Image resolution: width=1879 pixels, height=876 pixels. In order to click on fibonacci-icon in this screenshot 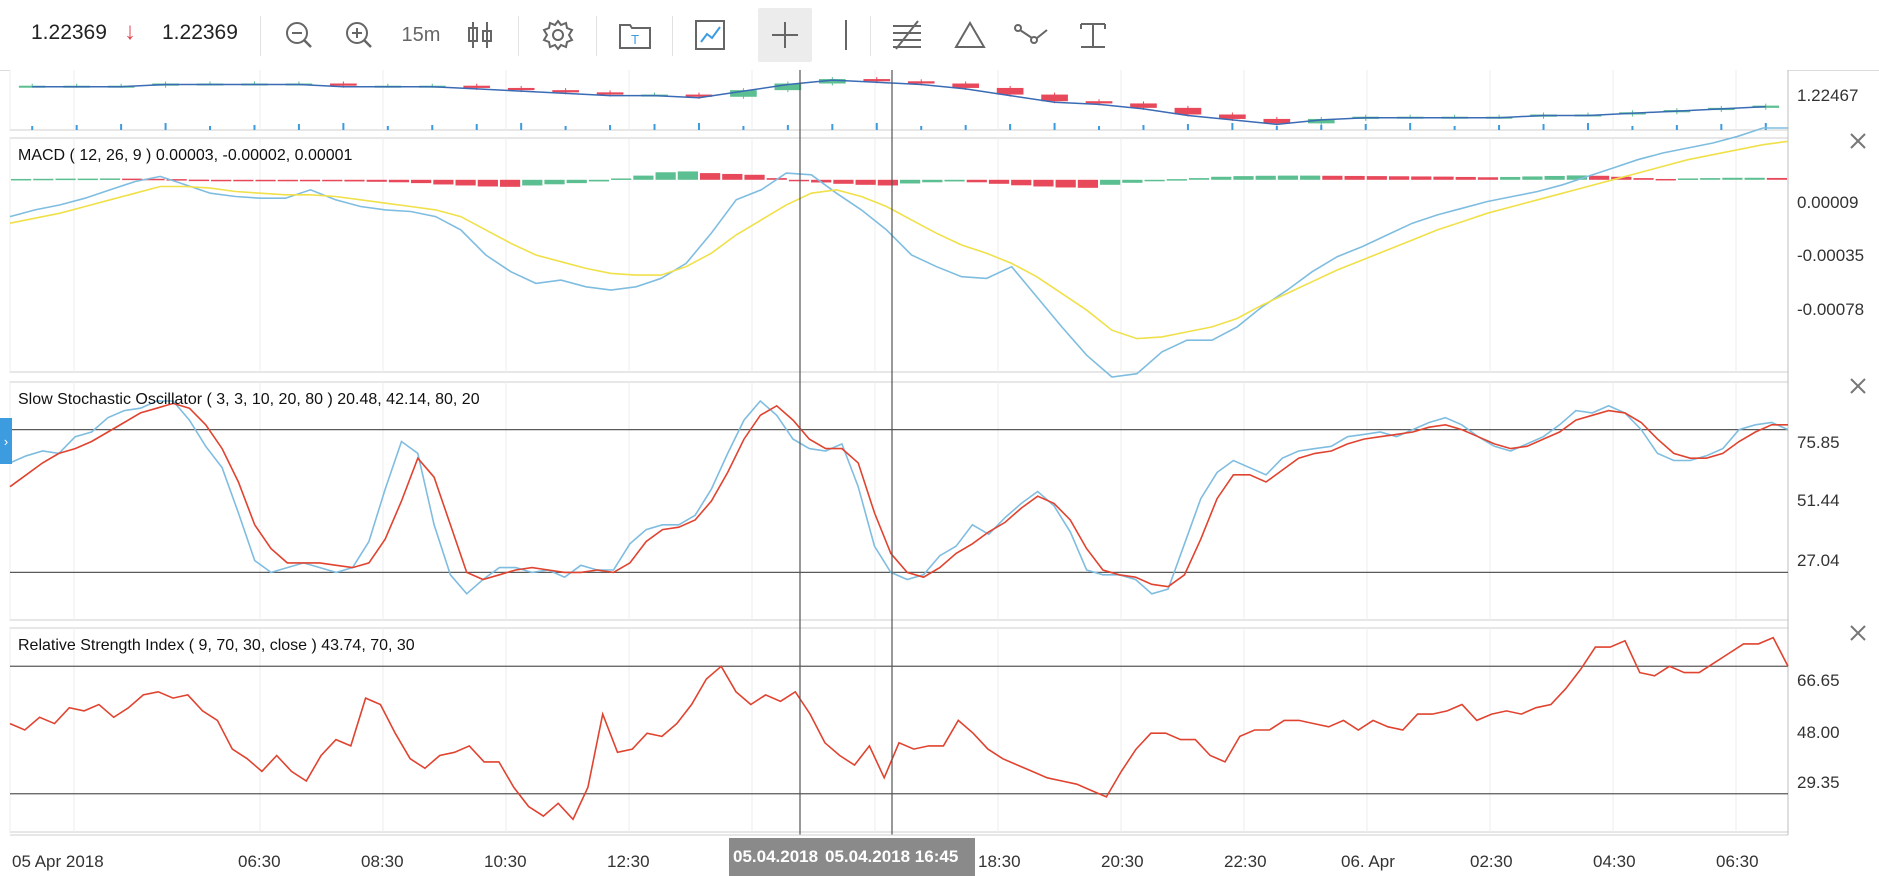, I will do `click(907, 35)`.